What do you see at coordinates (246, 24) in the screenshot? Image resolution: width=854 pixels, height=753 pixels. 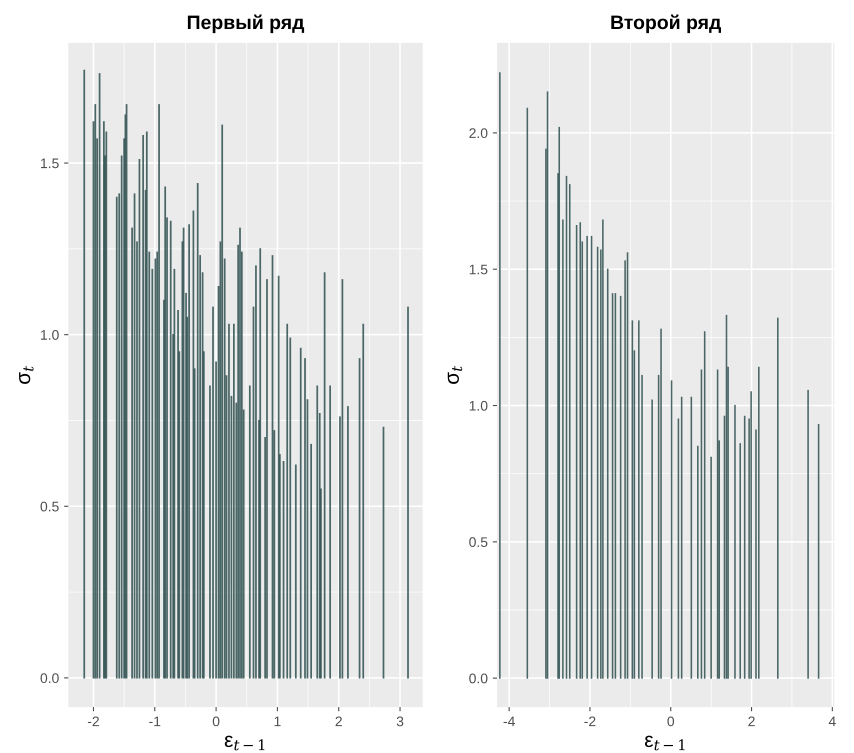 I see `chart-title: Первый ряд` at bounding box center [246, 24].